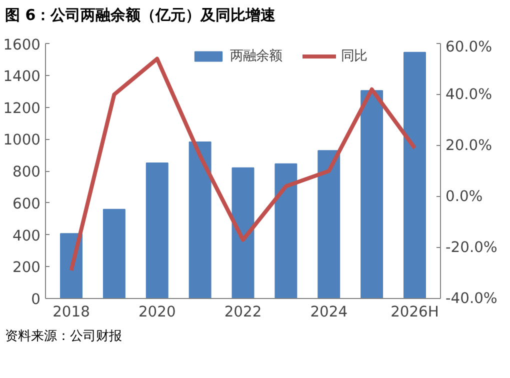 The image size is (510, 378). What do you see at coordinates (157, 312) in the screenshot?
I see `x-tick-label: 2020` at bounding box center [157, 312].